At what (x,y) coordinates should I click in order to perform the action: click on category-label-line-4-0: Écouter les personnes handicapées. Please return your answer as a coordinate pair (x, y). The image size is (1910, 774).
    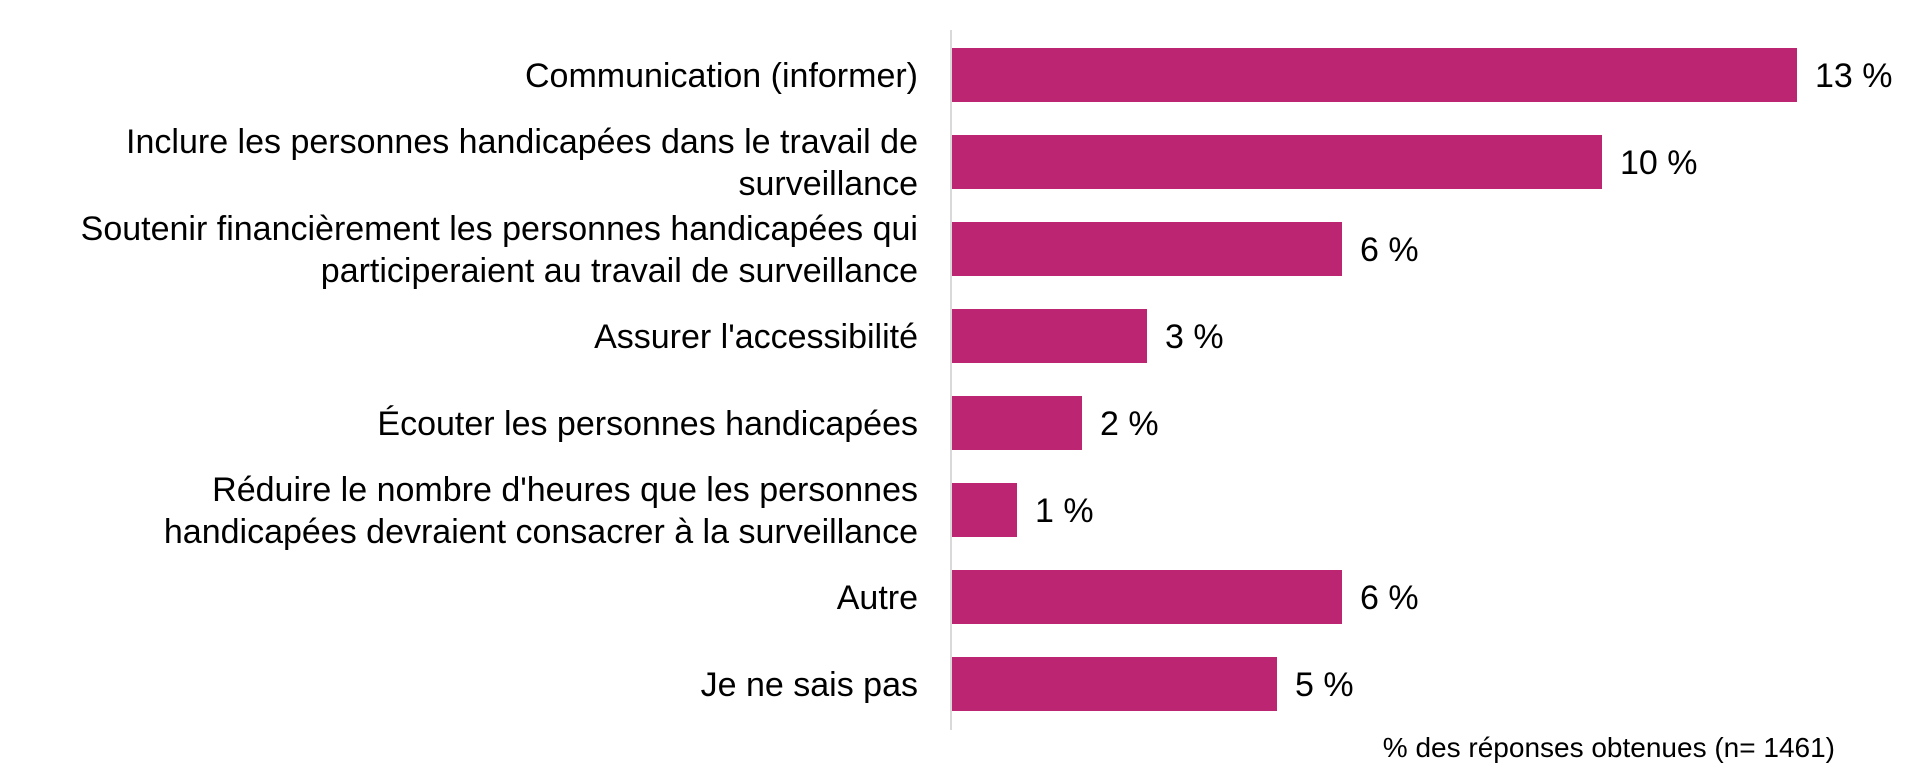
    Looking at the image, I should click on (647, 424).